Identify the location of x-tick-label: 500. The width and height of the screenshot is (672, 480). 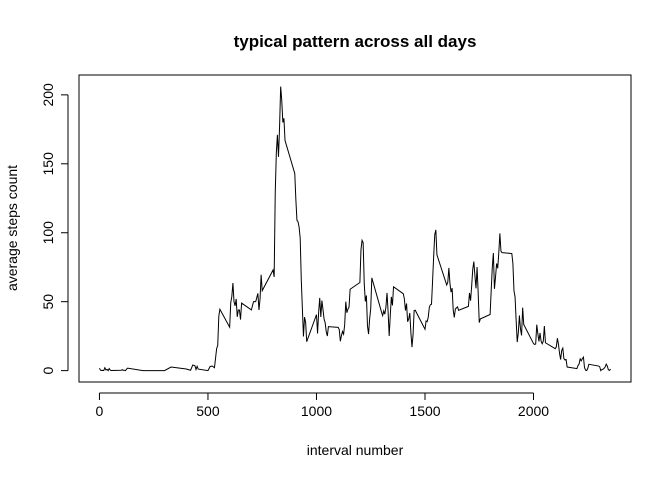
(208, 411).